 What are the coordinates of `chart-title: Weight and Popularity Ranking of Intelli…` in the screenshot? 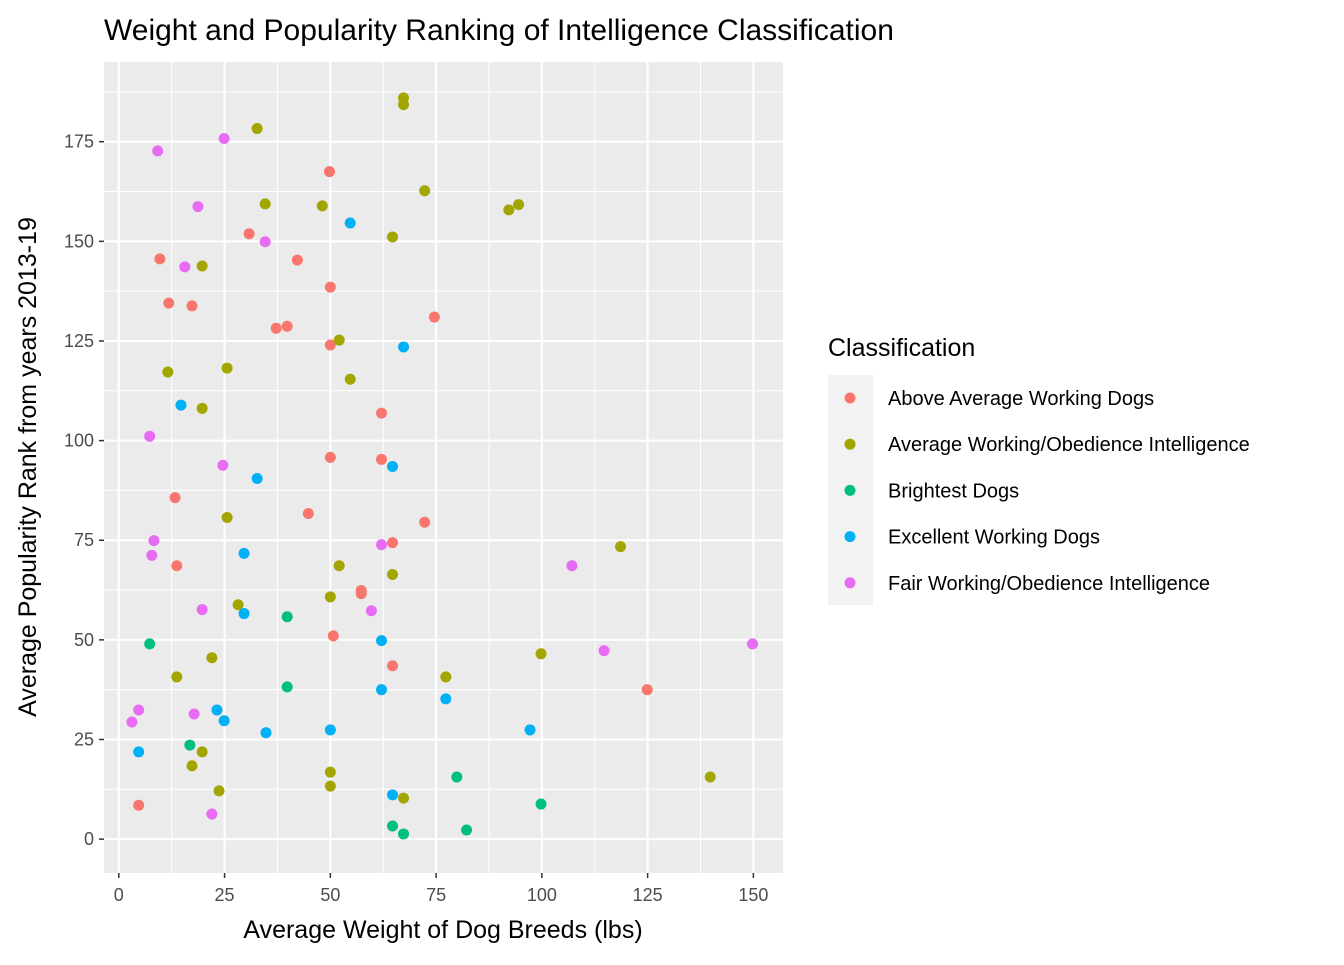 It's located at (499, 30).